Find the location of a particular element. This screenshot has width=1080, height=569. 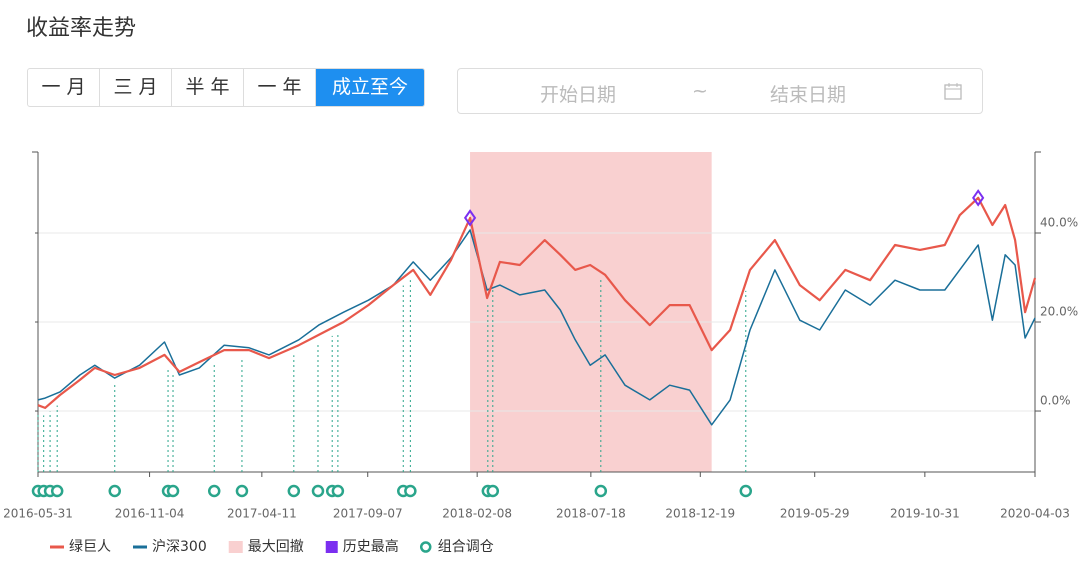

max-drawdown is located at coordinates (591, 312).